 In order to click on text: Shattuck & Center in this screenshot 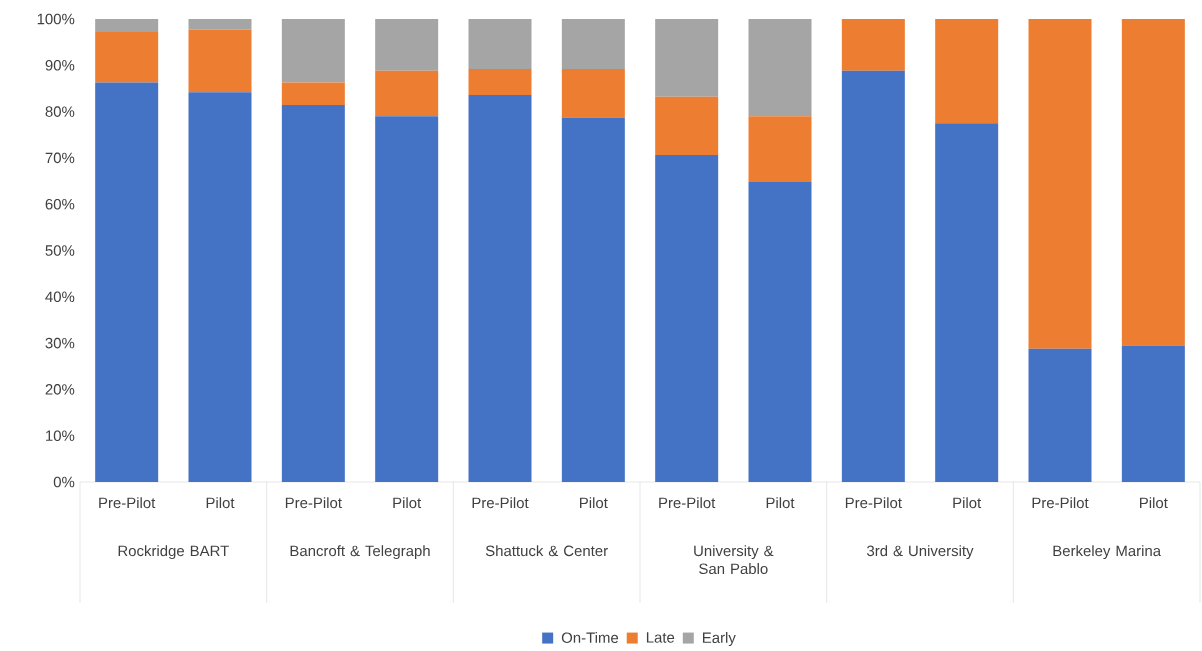, I will do `click(546, 551)`.